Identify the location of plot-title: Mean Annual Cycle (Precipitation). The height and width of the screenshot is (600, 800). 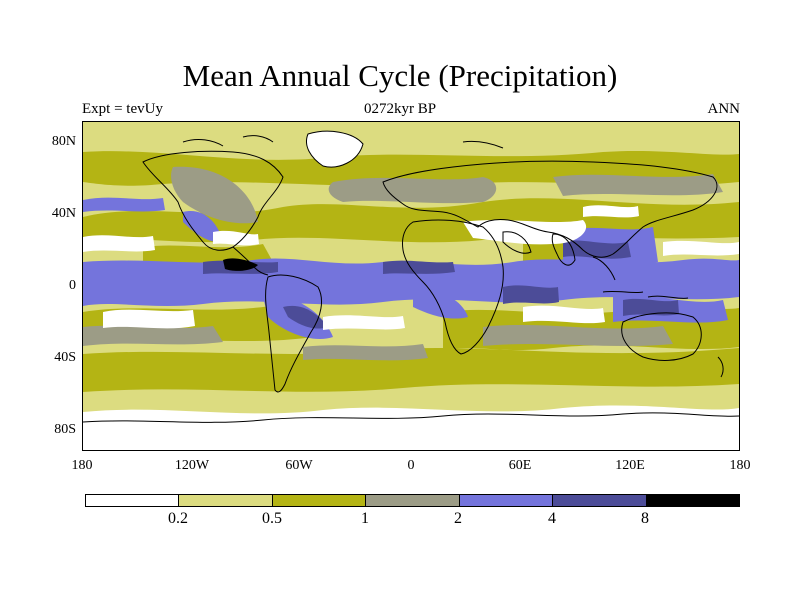
(400, 75).